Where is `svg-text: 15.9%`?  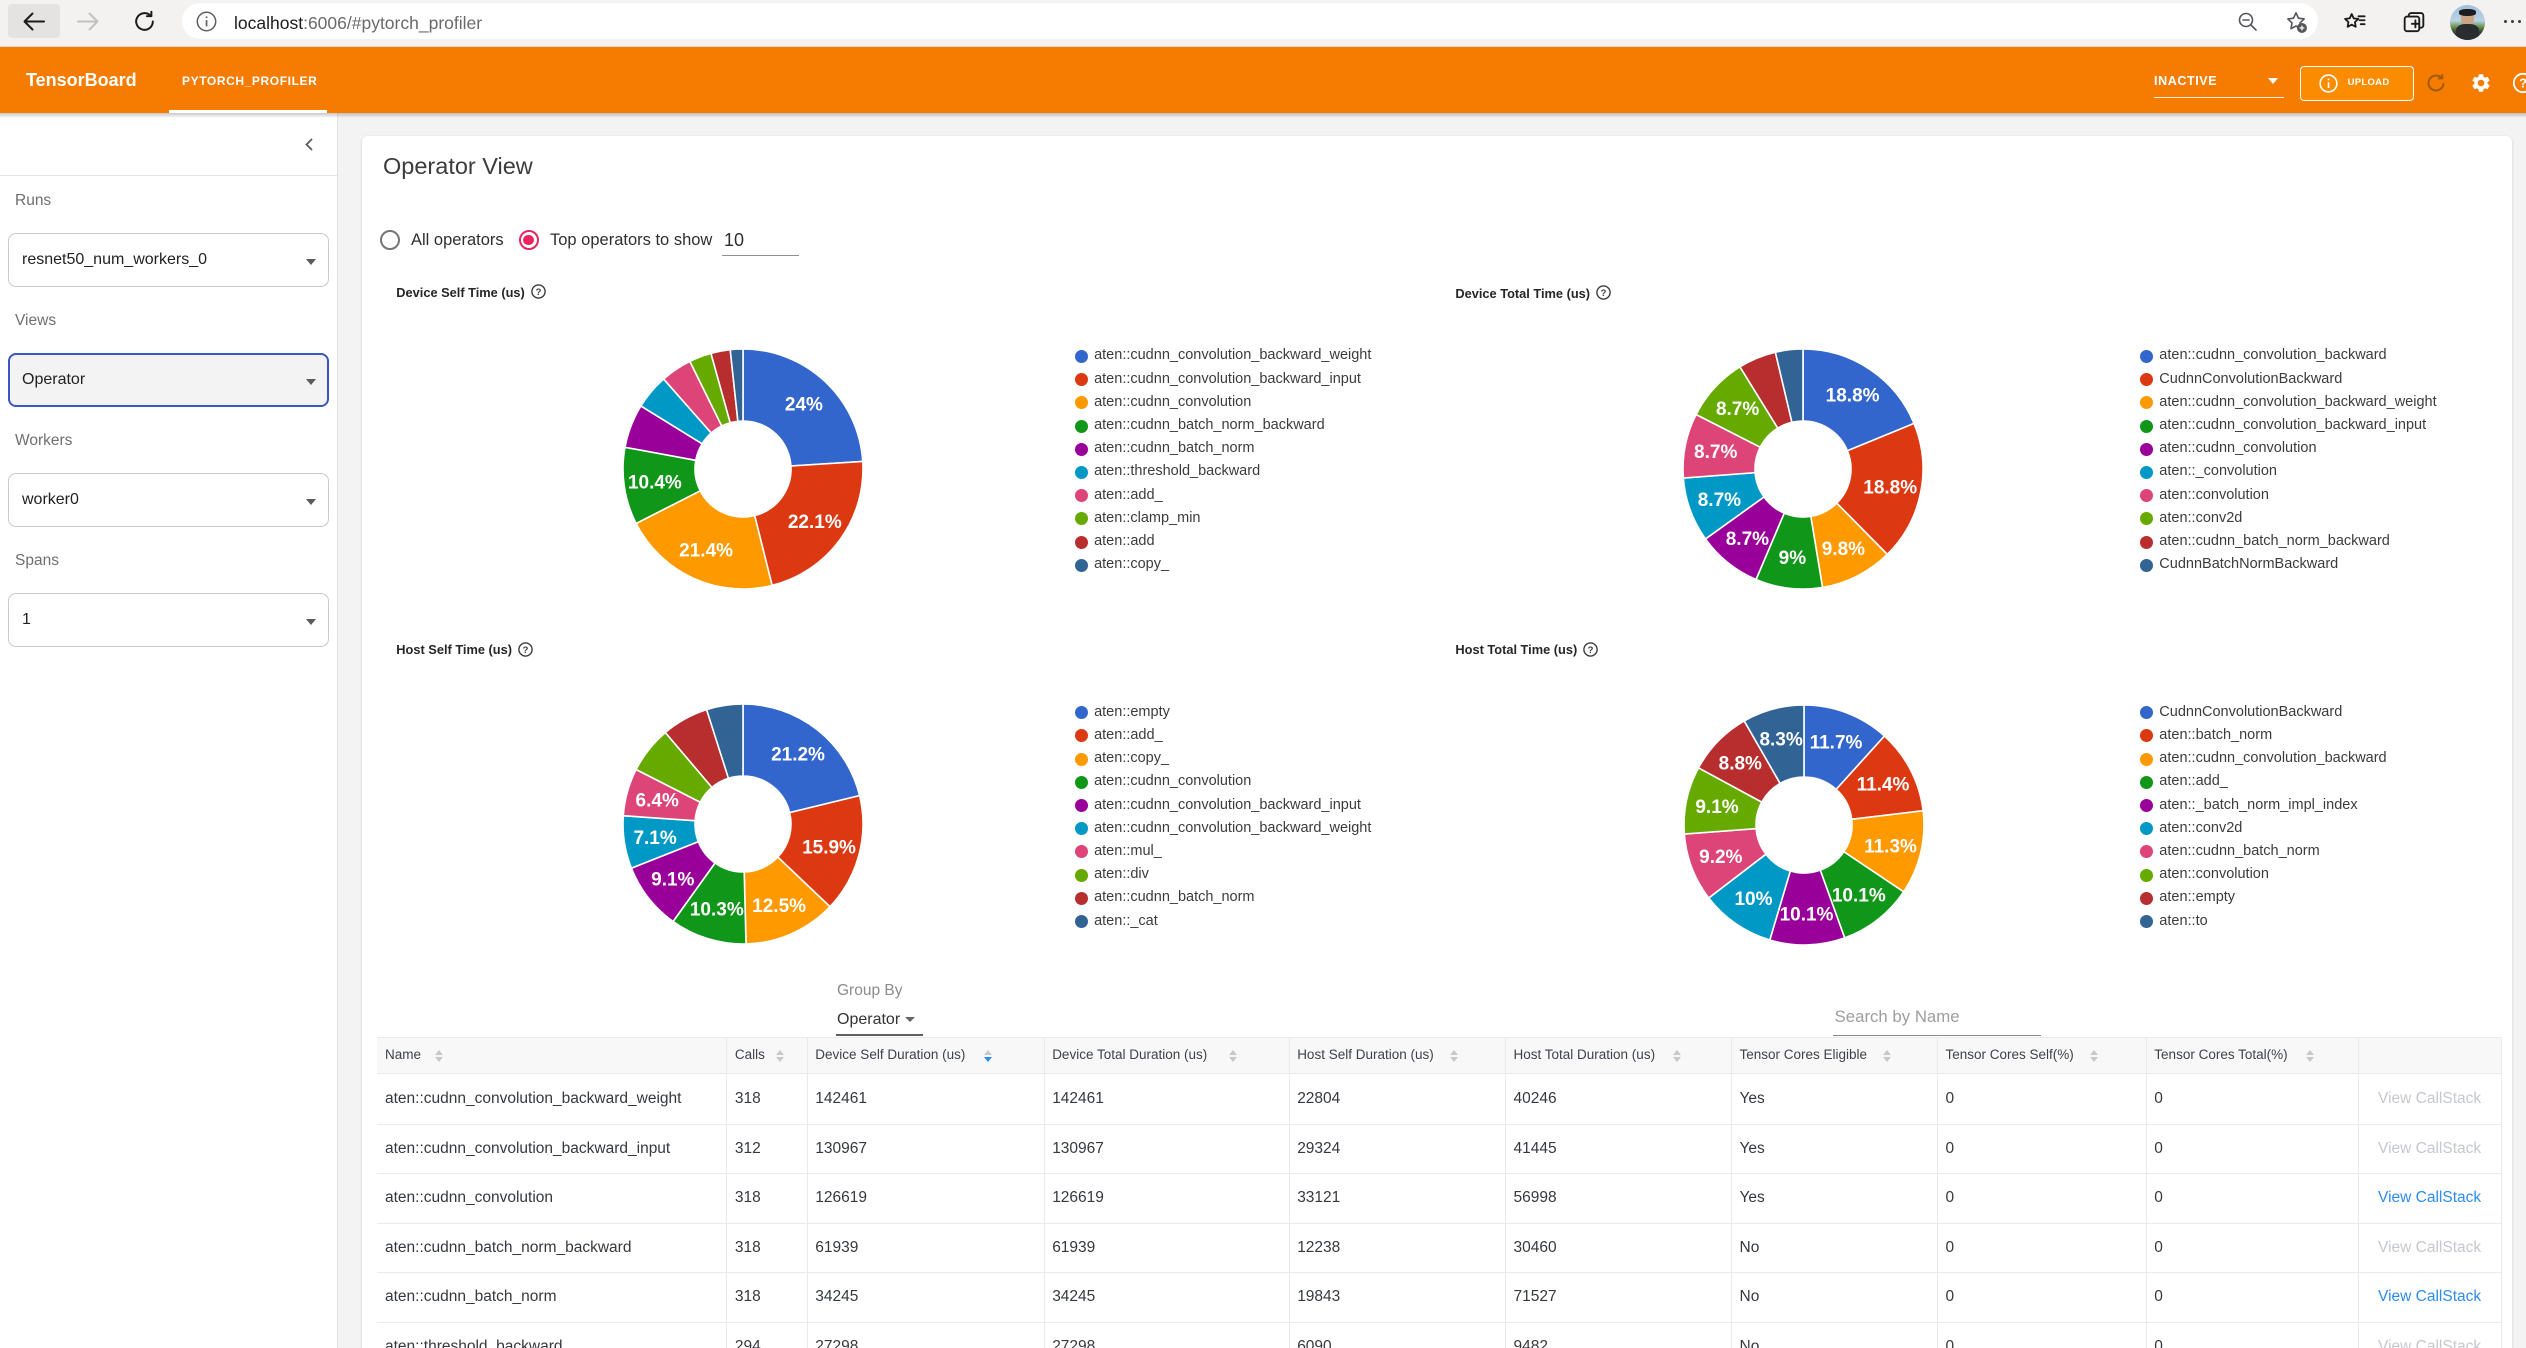
svg-text: 15.9% is located at coordinates (829, 848).